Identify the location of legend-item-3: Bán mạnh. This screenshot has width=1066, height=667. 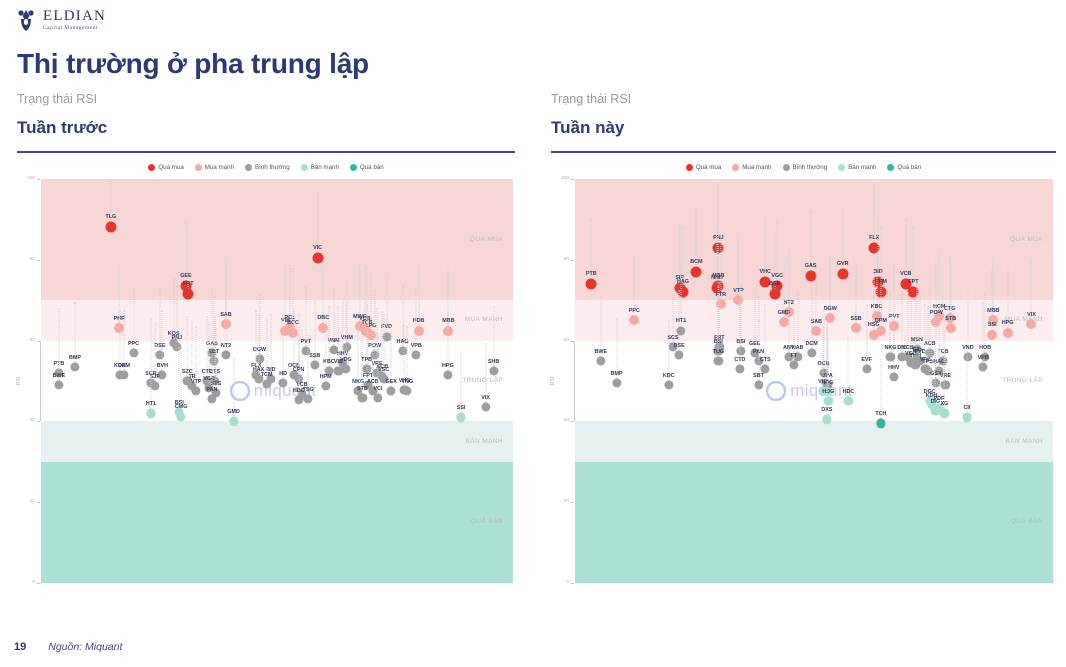
(857, 167).